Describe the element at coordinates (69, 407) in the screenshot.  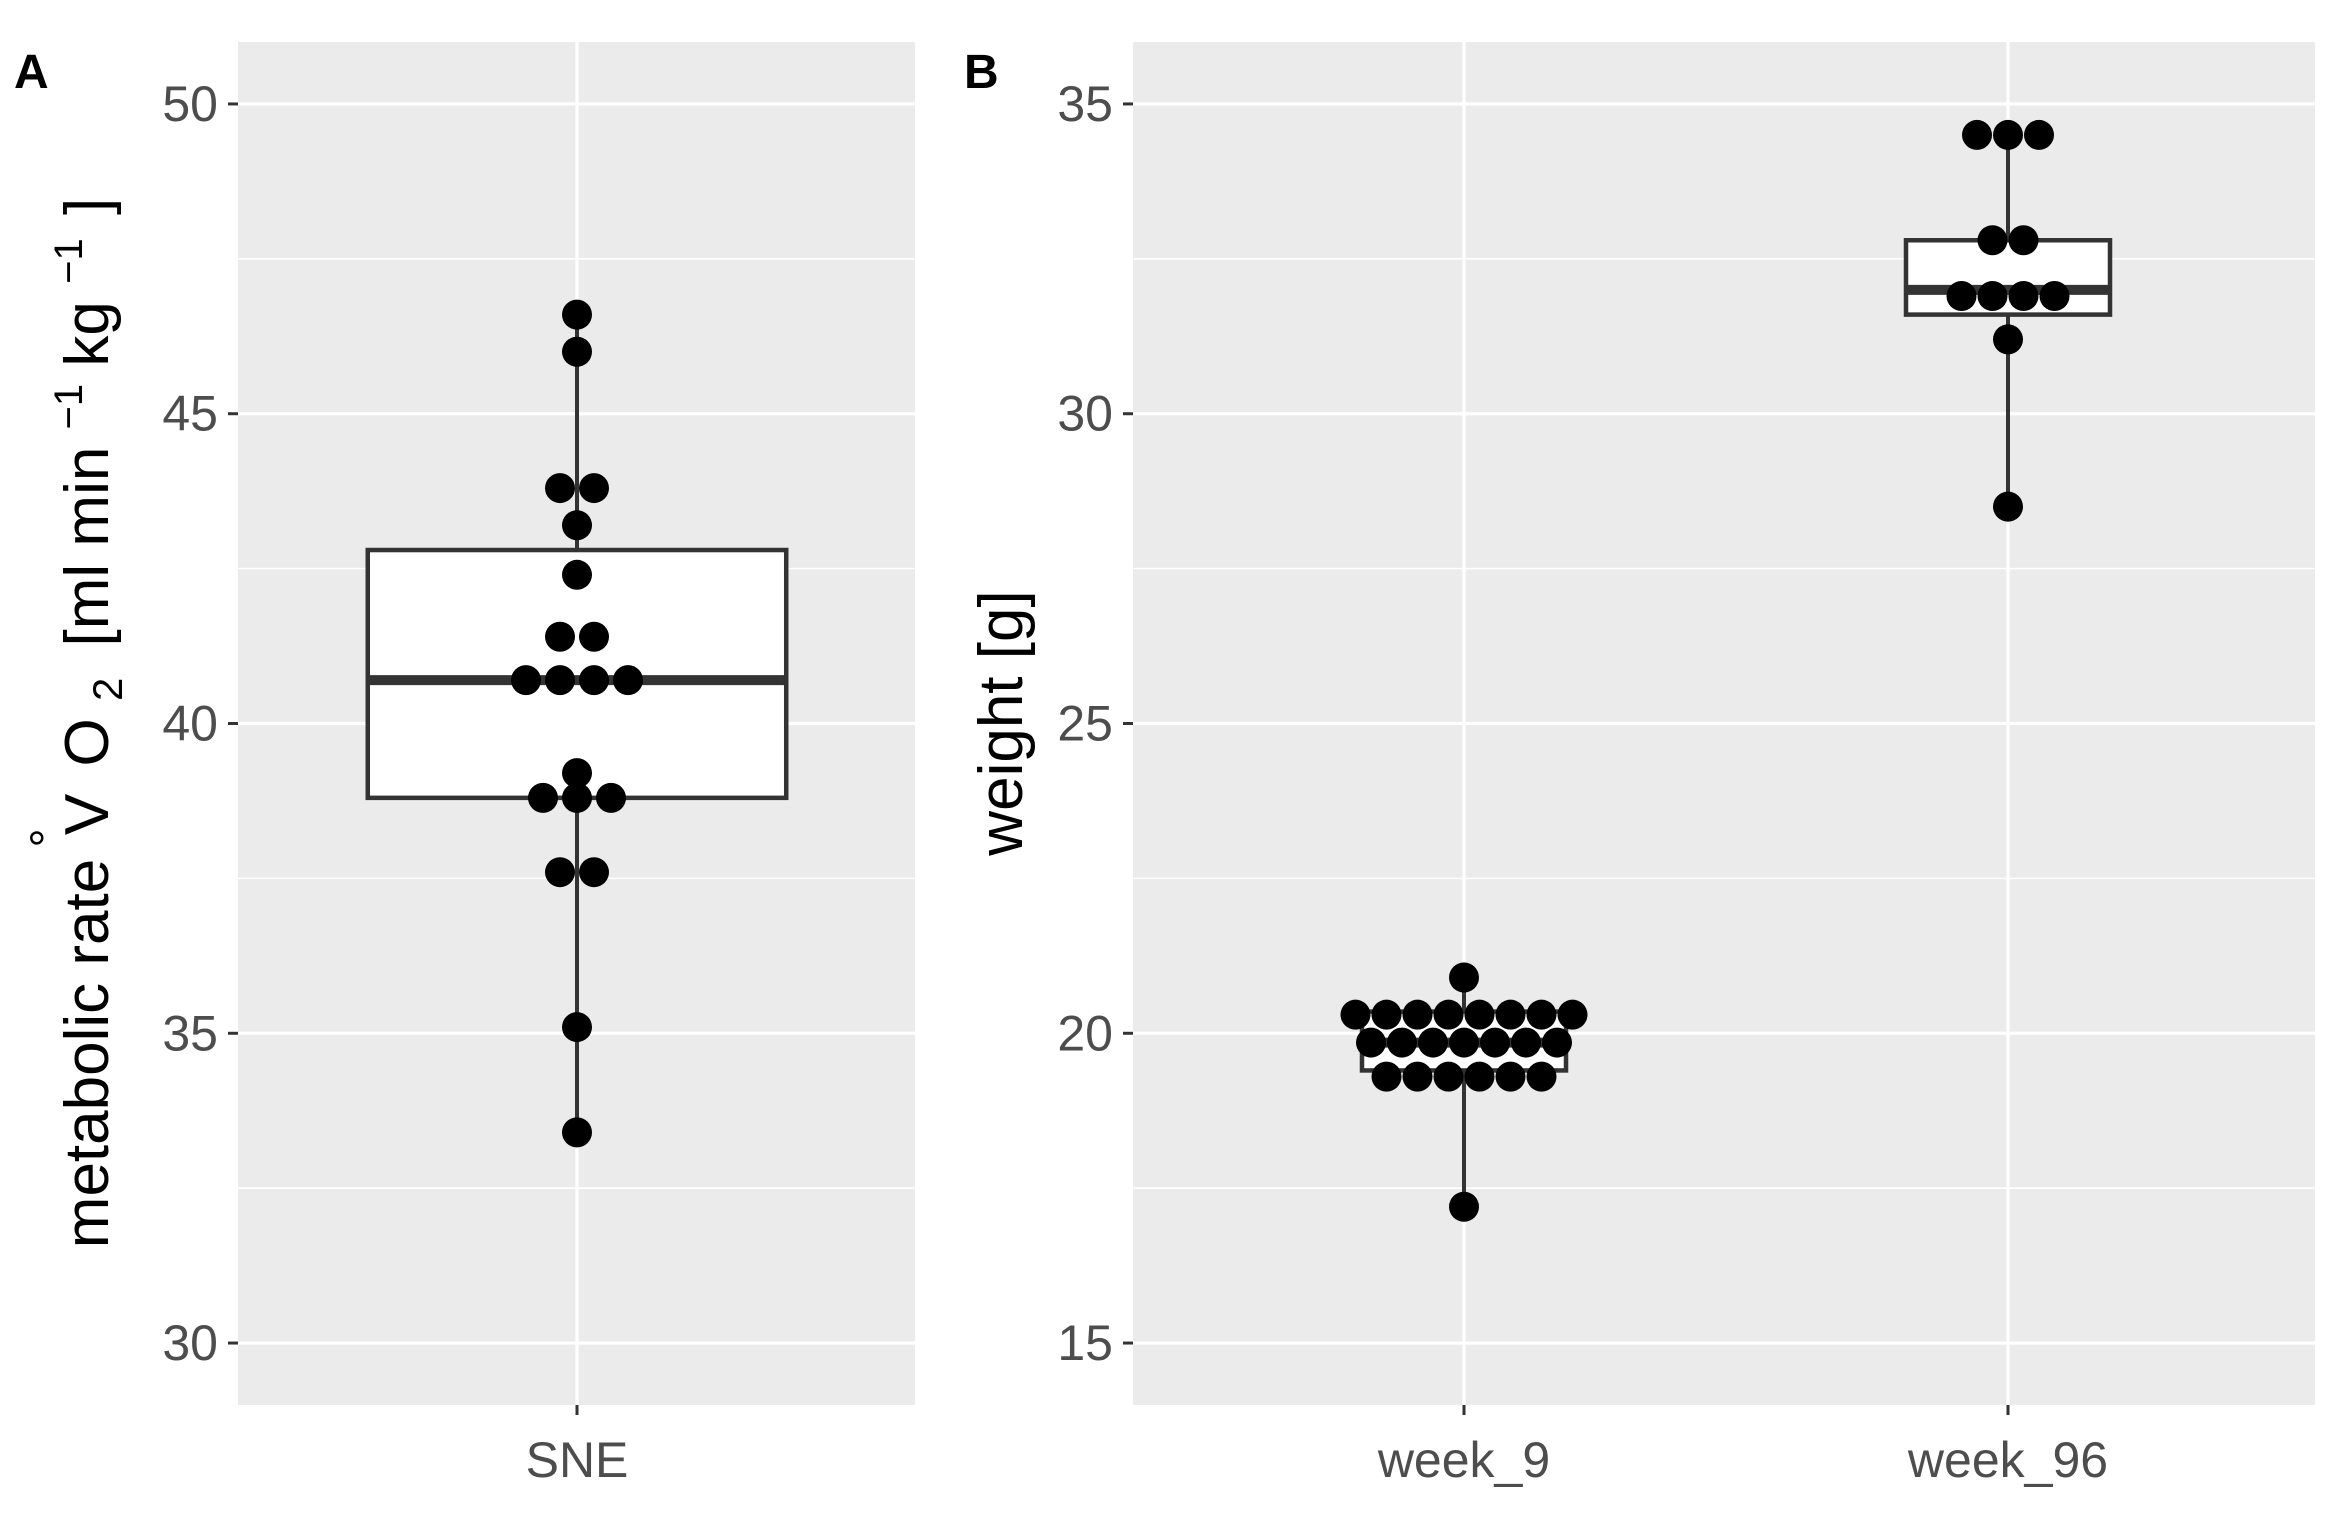
I see `ylabel-exp1: −1` at that location.